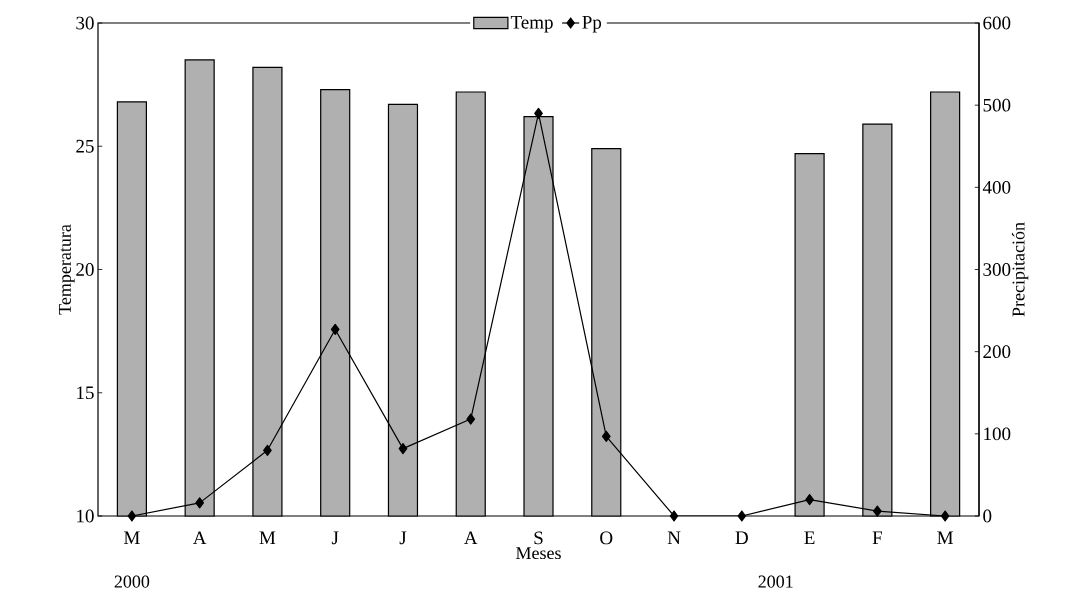  I want to click on x-tick-label: S, so click(538, 538).